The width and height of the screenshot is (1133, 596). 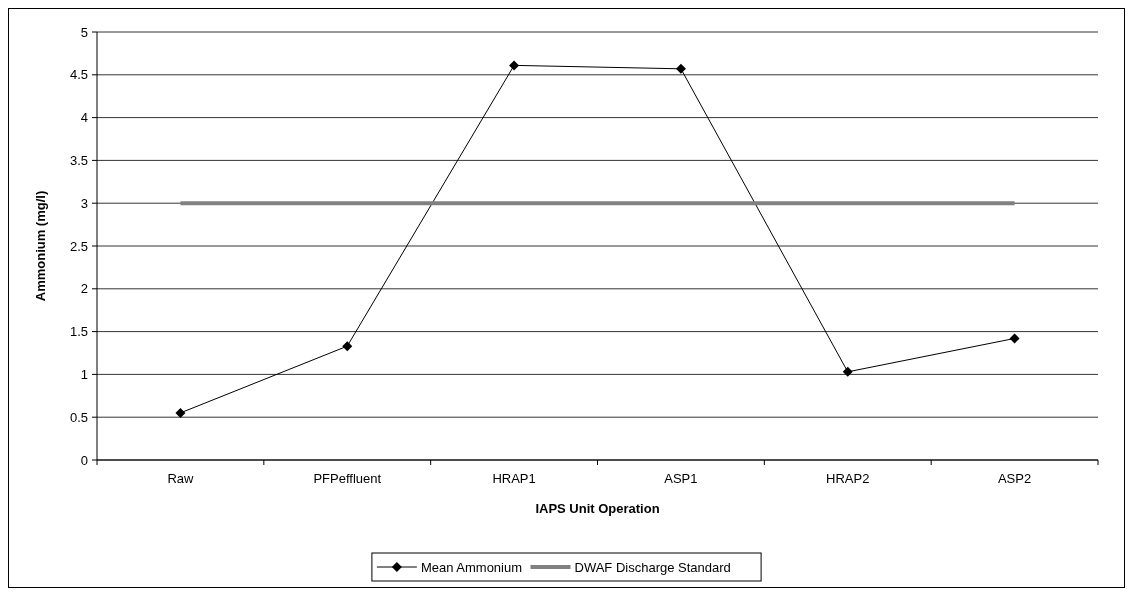 What do you see at coordinates (78, 160) in the screenshot?
I see `y-tick-label: 3.5` at bounding box center [78, 160].